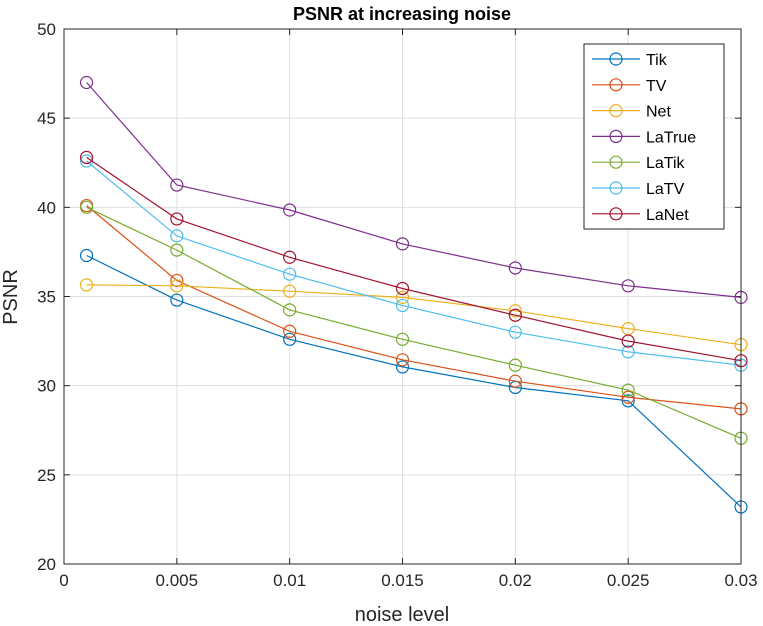 Image resolution: width=763 pixels, height=626 pixels. What do you see at coordinates (665, 189) in the screenshot?
I see `legend-label-latv: LaTV` at bounding box center [665, 189].